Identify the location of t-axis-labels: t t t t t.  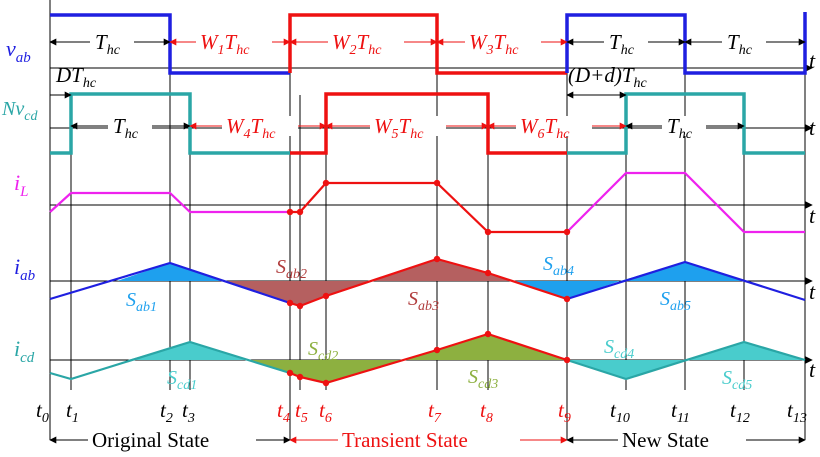
(812, 215).